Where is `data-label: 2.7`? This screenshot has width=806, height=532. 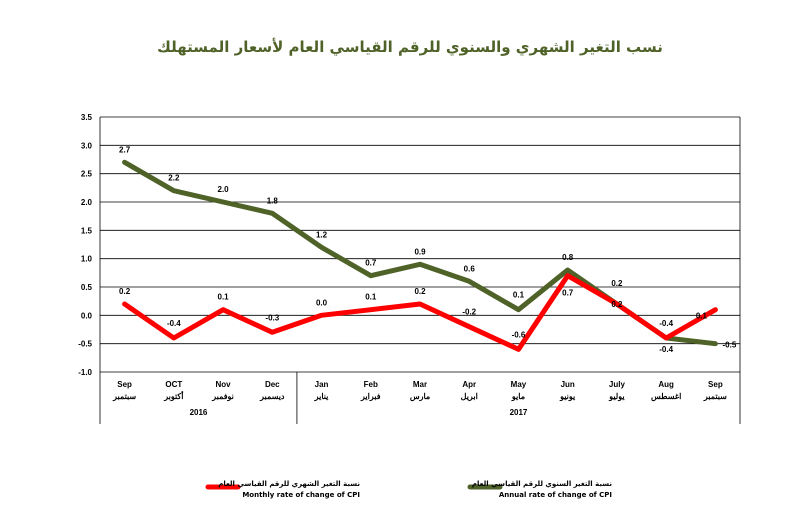 data-label: 2.7 is located at coordinates (125, 149).